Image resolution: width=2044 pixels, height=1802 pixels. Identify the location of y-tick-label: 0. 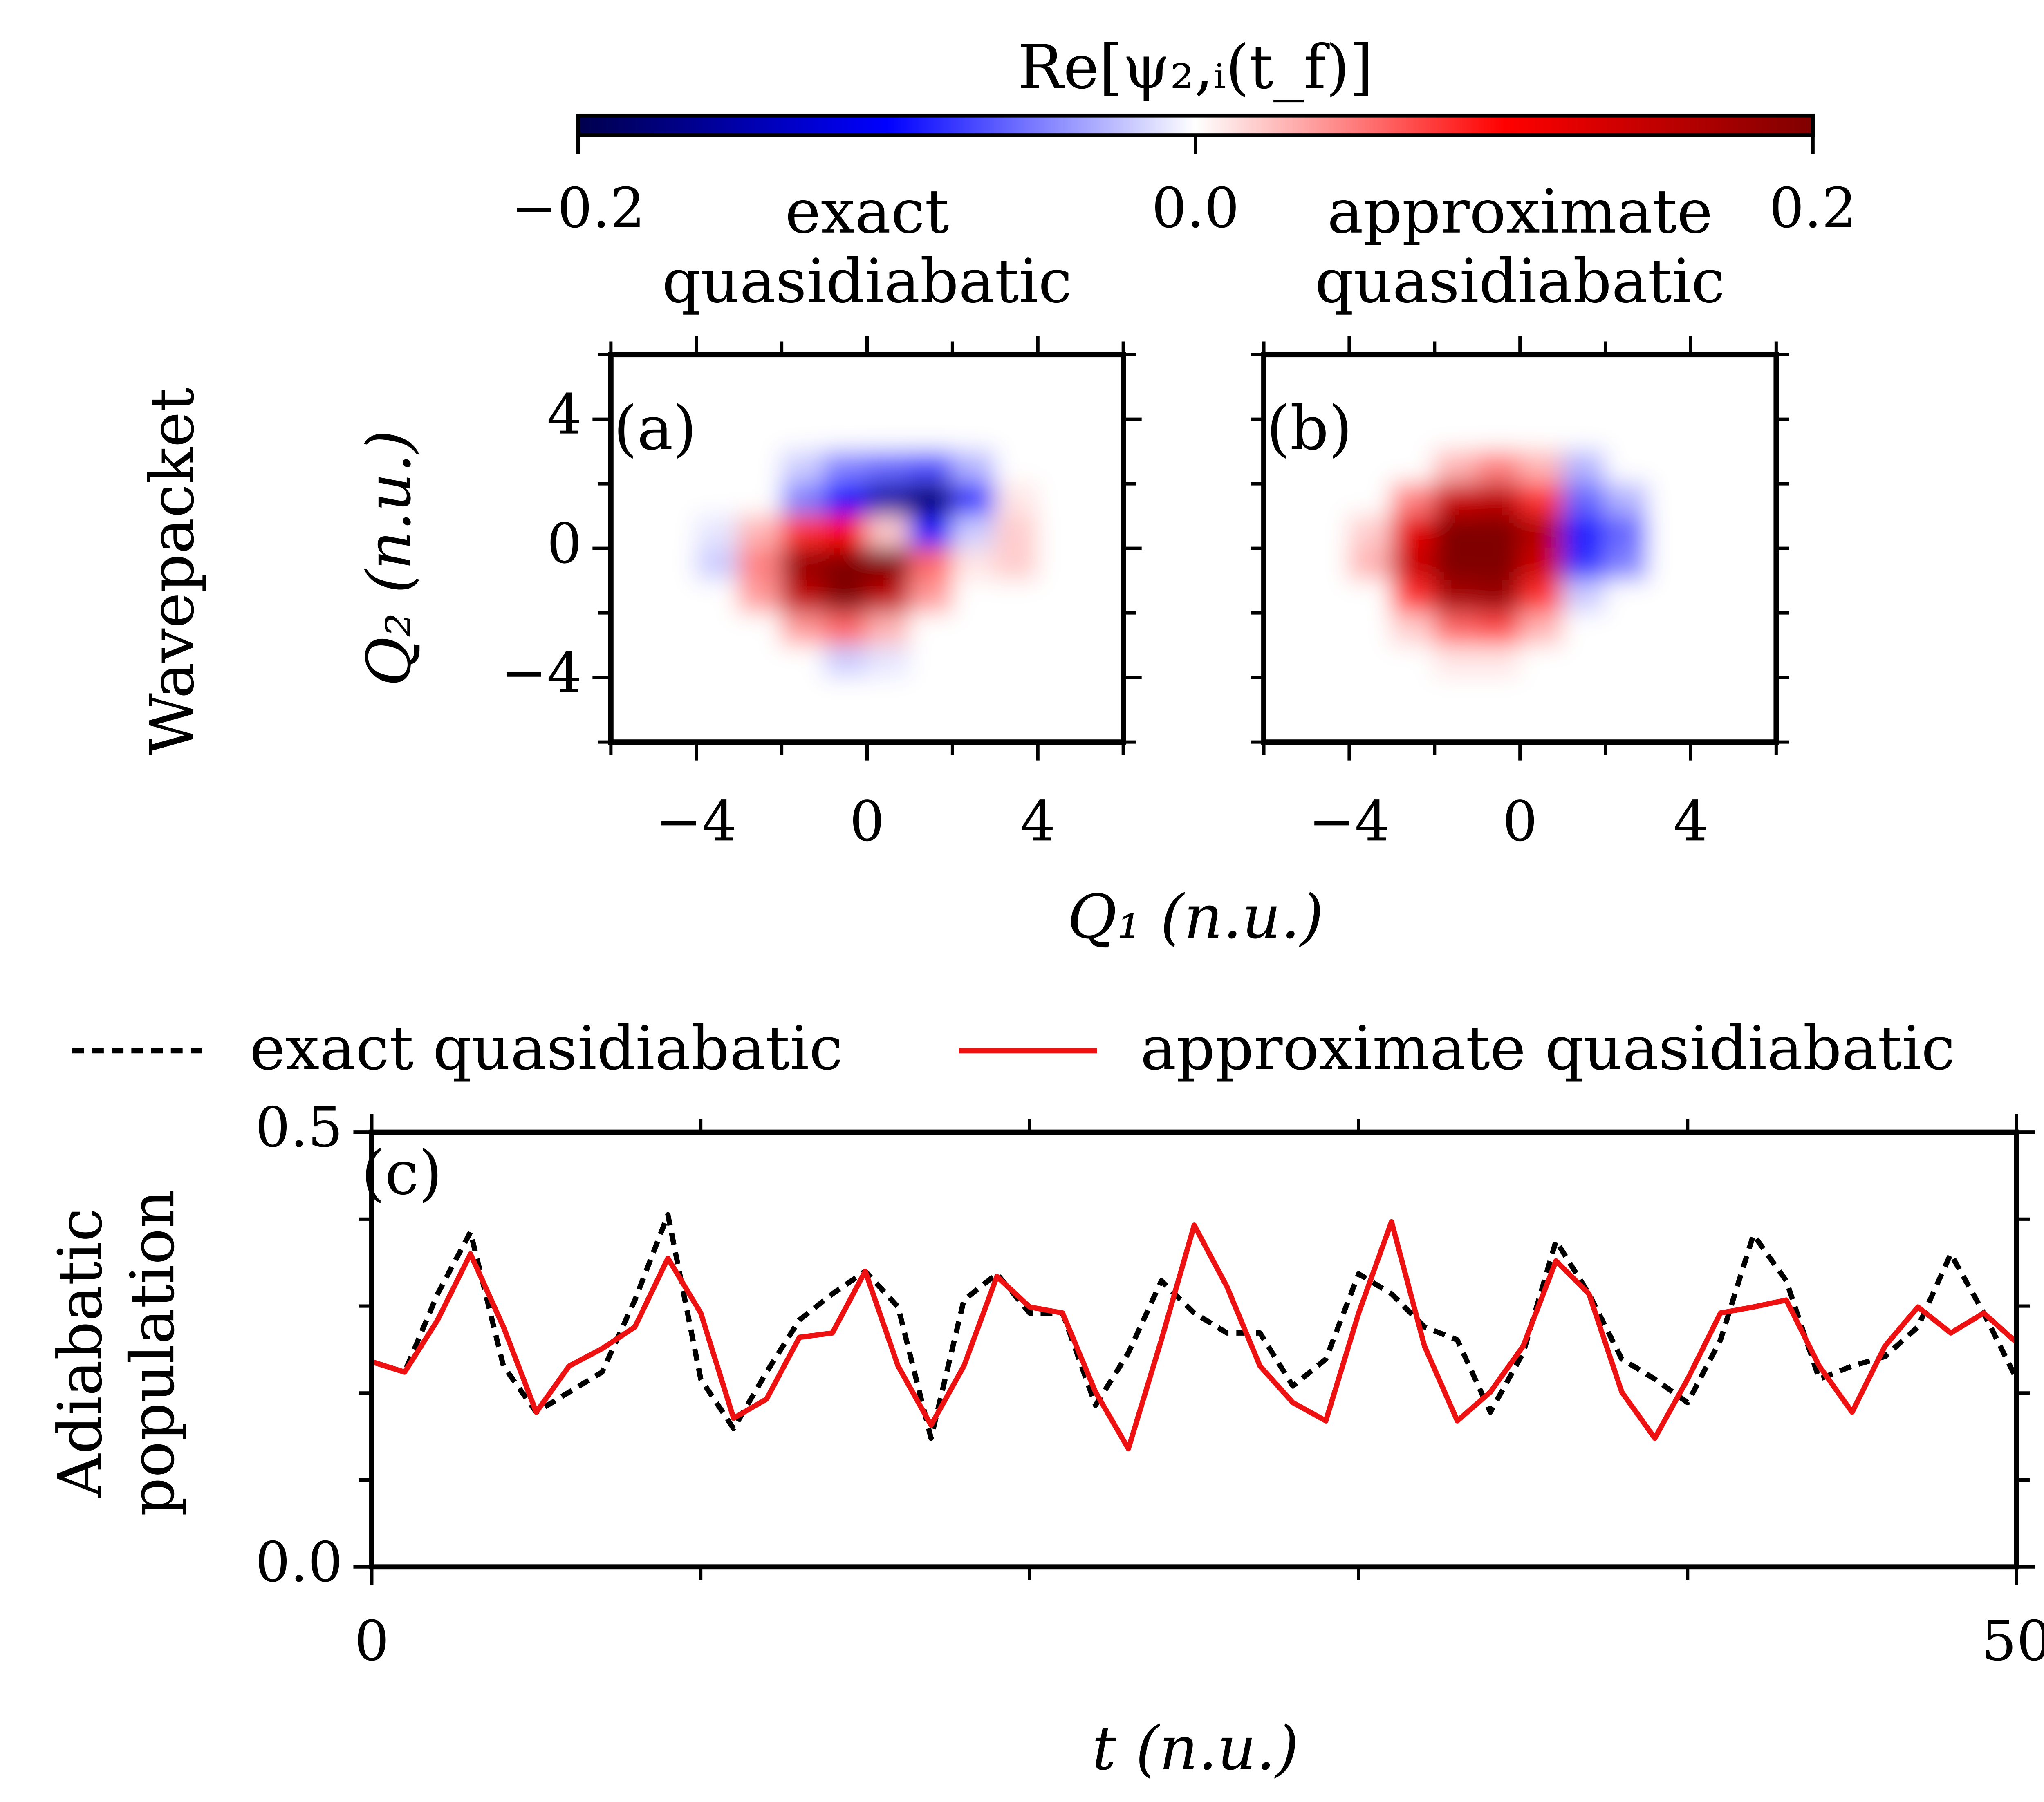
(564, 544).